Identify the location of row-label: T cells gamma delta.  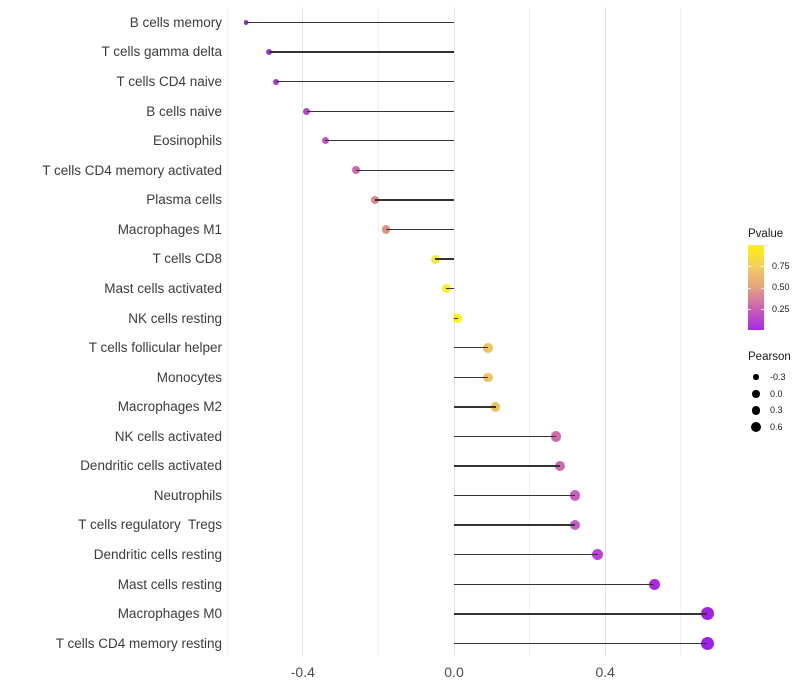
(161, 52).